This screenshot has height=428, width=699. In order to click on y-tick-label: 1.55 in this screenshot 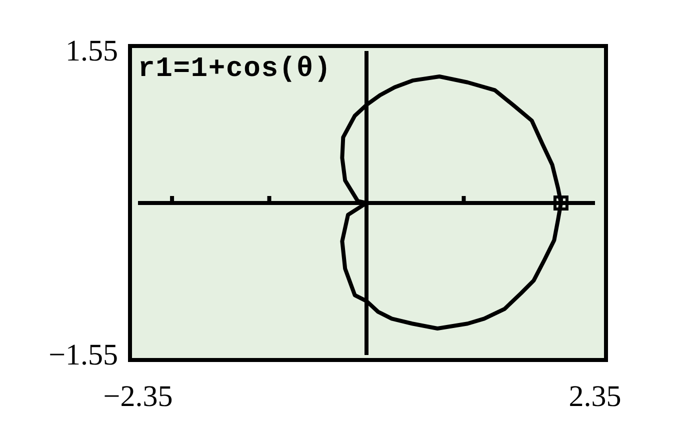, I will do `click(92, 51)`.